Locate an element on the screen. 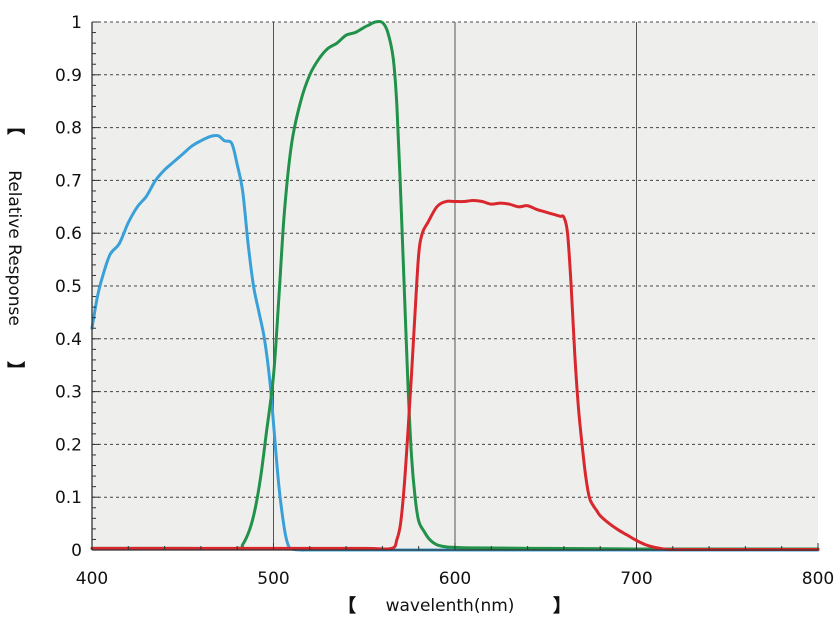 Image resolution: width=835 pixels, height=617 pixels. y-axis-title: Relative Response is located at coordinates (14, 248).